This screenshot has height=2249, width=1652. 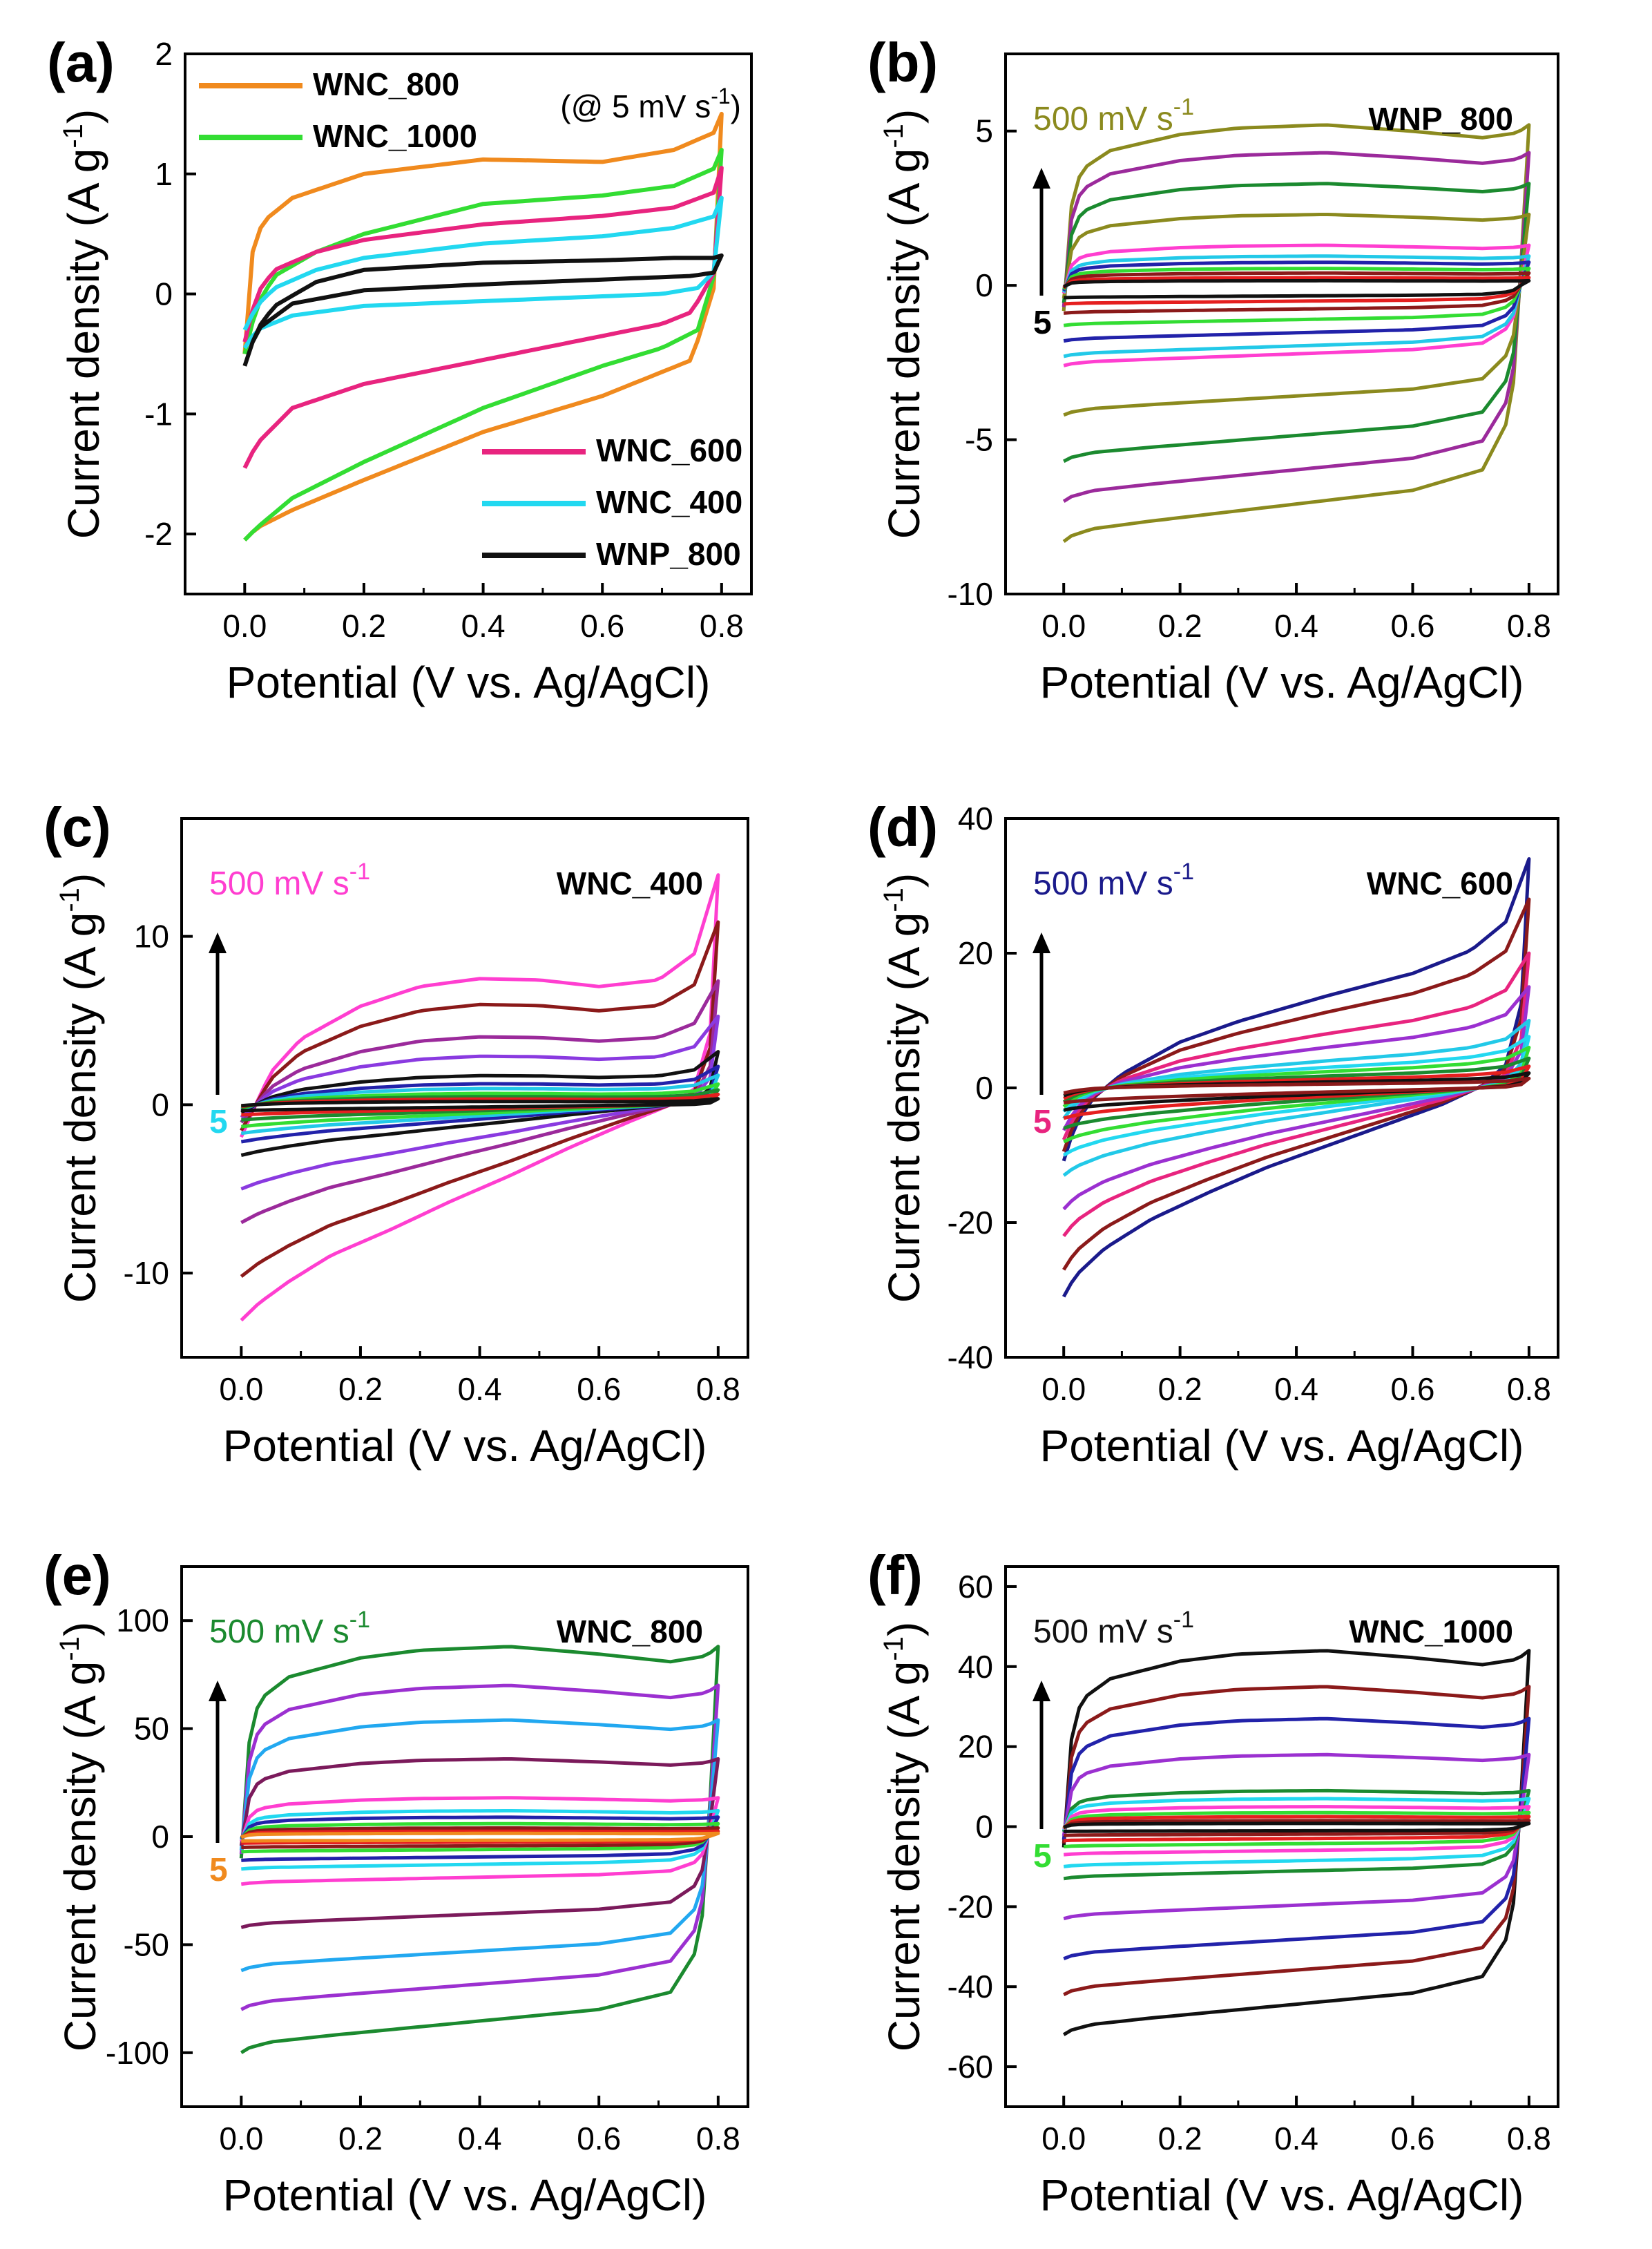 I want to click on annotation-sup: -1, so click(x=720, y=96).